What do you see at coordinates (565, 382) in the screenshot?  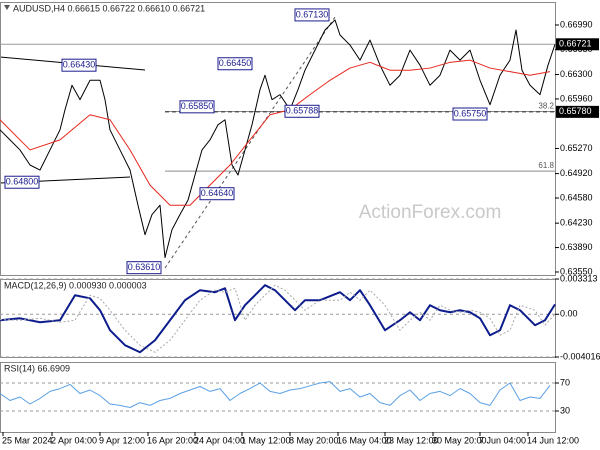 I see `y-tick-label: 70` at bounding box center [565, 382].